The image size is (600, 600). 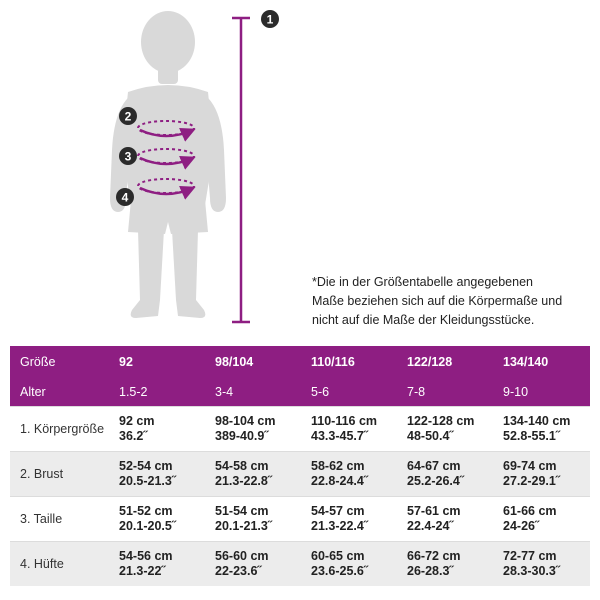 I want to click on table-cell: 72-77 cm 28.3-30.3˝, so click(x=541, y=563).